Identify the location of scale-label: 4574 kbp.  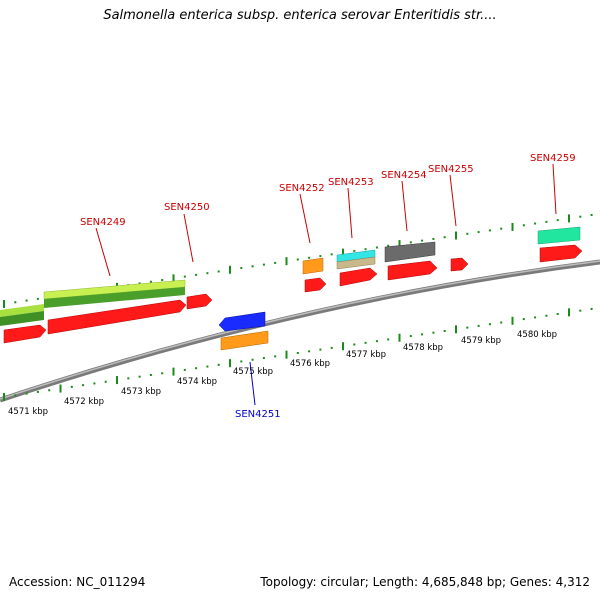
(197, 382).